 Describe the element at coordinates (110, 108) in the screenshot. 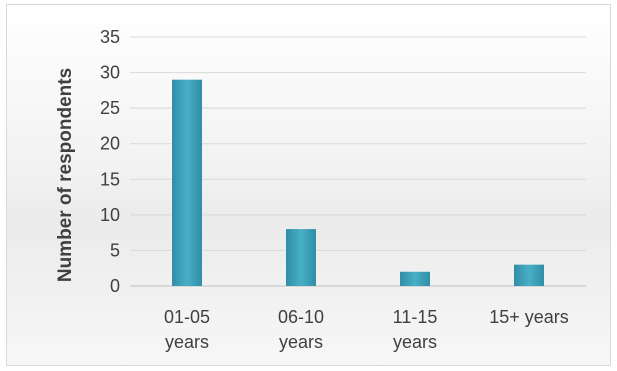

I see `y-tick-label: 25` at that location.